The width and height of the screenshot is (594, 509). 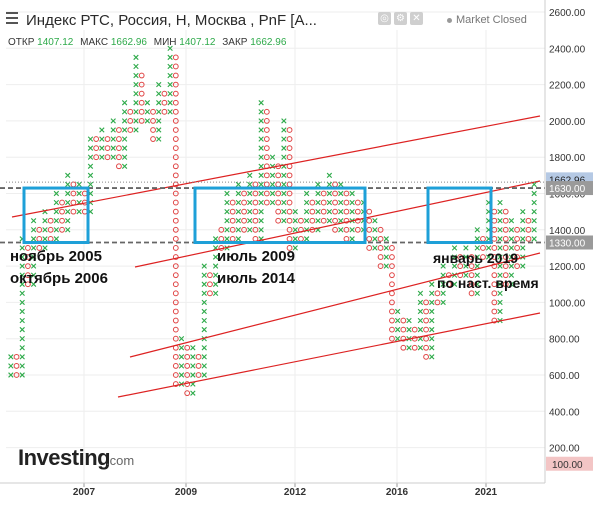 What do you see at coordinates (56, 256) in the screenshot?
I see `annotation-1-line1: ноябрь 2005` at bounding box center [56, 256].